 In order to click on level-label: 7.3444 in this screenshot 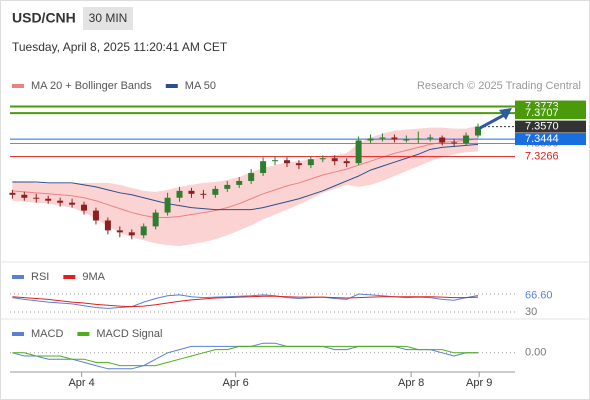, I will do `click(542, 139)`.